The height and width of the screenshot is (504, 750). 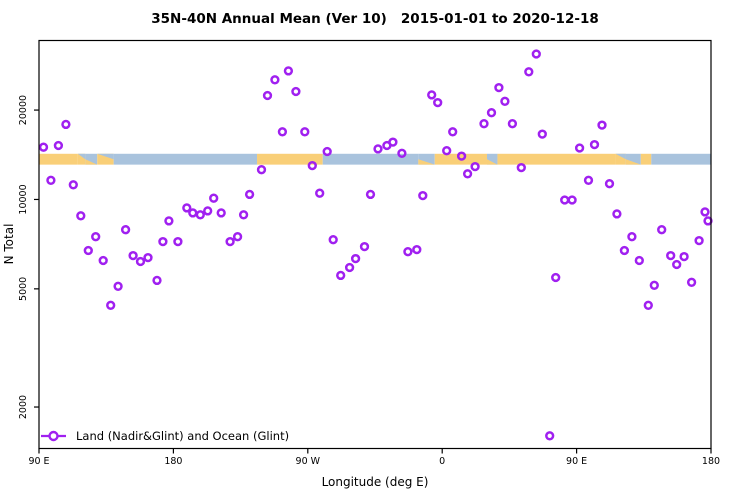 What do you see at coordinates (23, 407) in the screenshot?
I see `y-tick-label: 2000` at bounding box center [23, 407].